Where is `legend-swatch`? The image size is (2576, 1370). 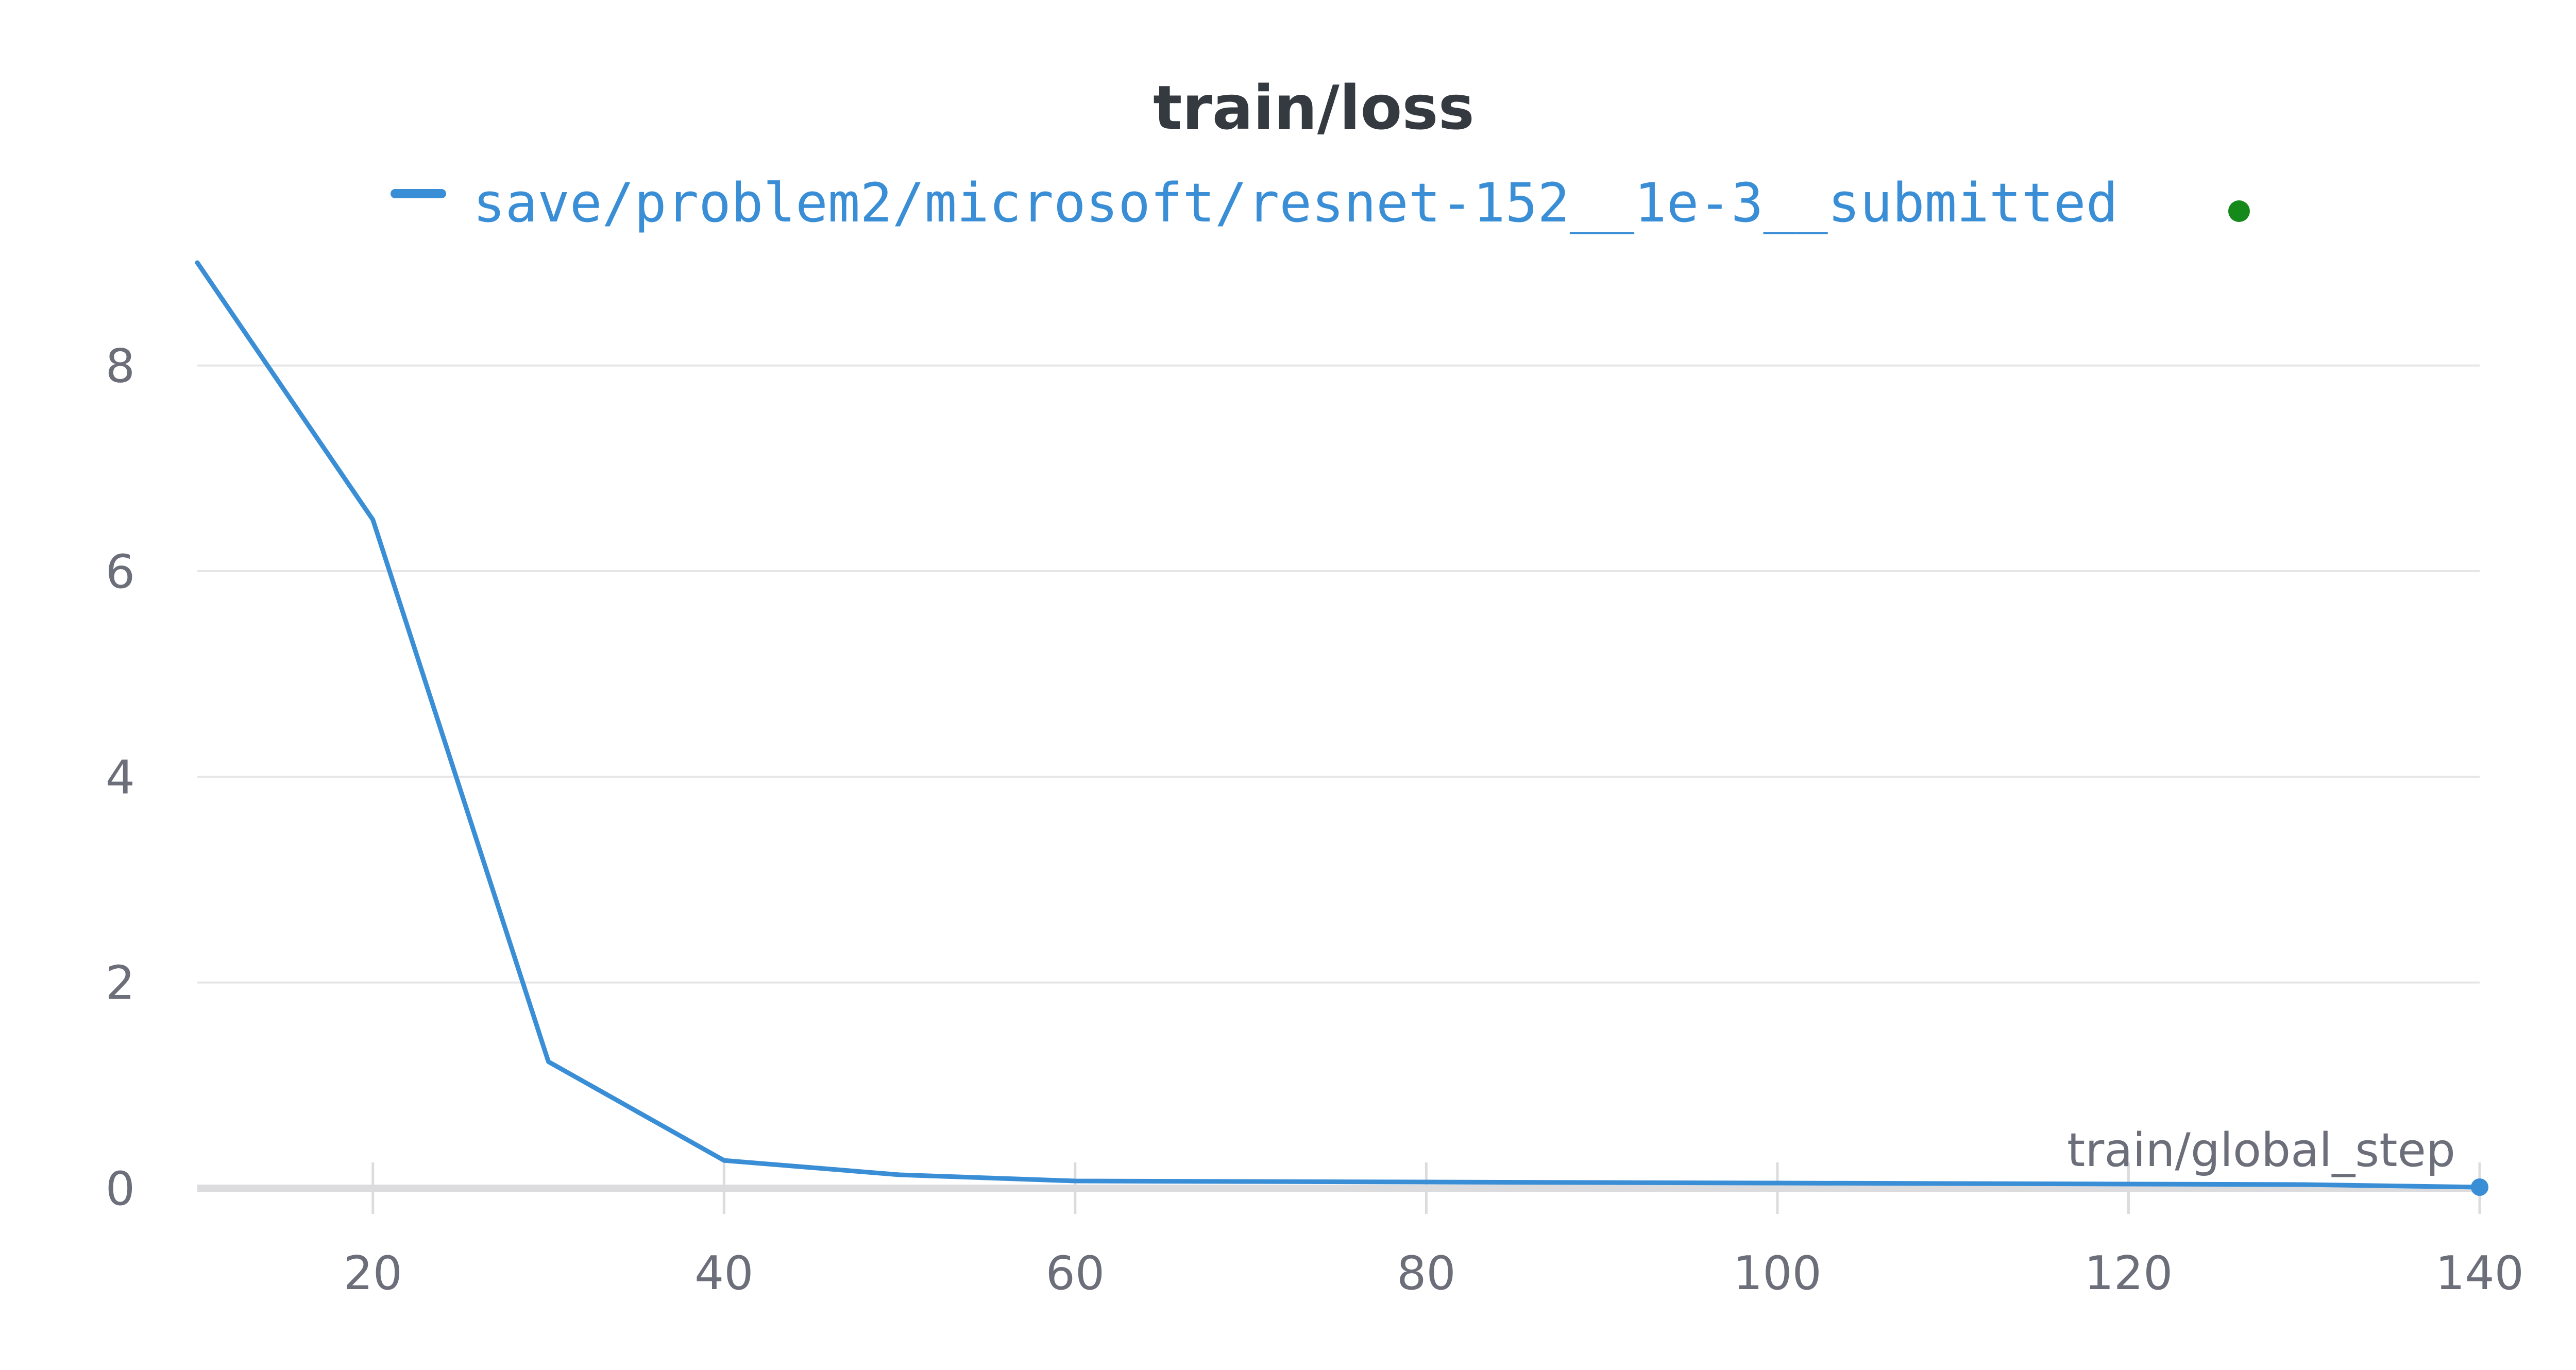 legend-swatch is located at coordinates (418, 194).